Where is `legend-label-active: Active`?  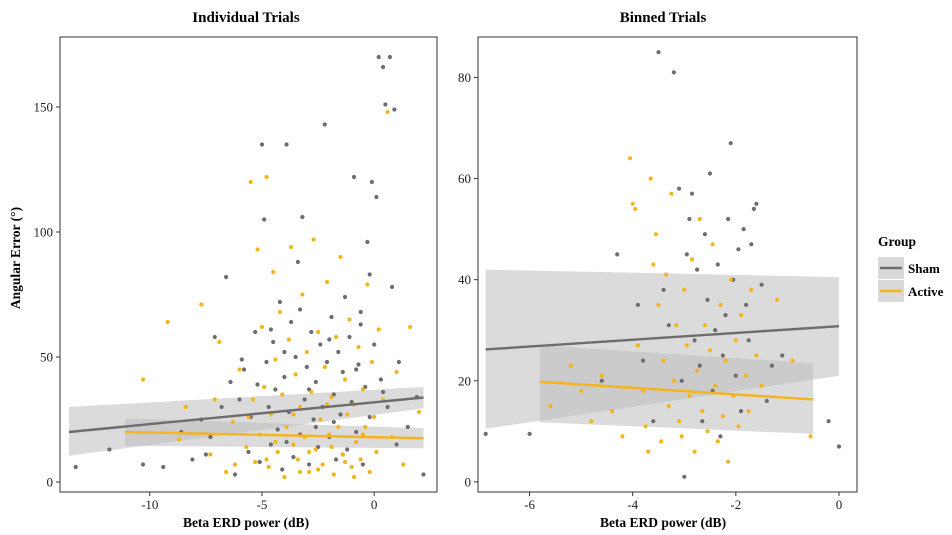 legend-label-active: Active is located at coordinates (926, 291).